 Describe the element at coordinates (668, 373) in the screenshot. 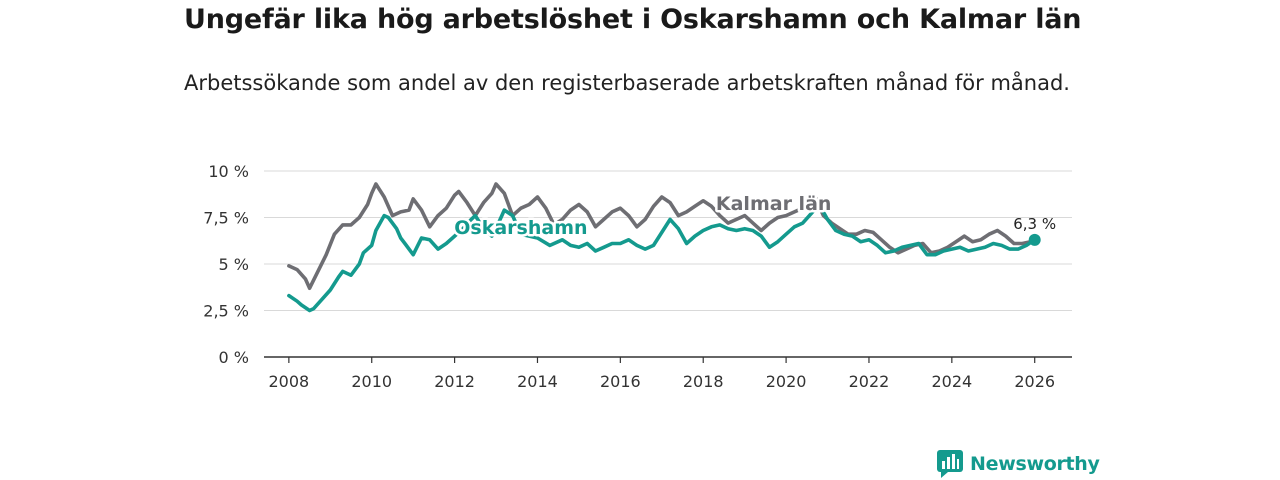

I see `x-axis: 2008 2010 2012 2014 2016 2018 2020 2022 2024 2026` at that location.